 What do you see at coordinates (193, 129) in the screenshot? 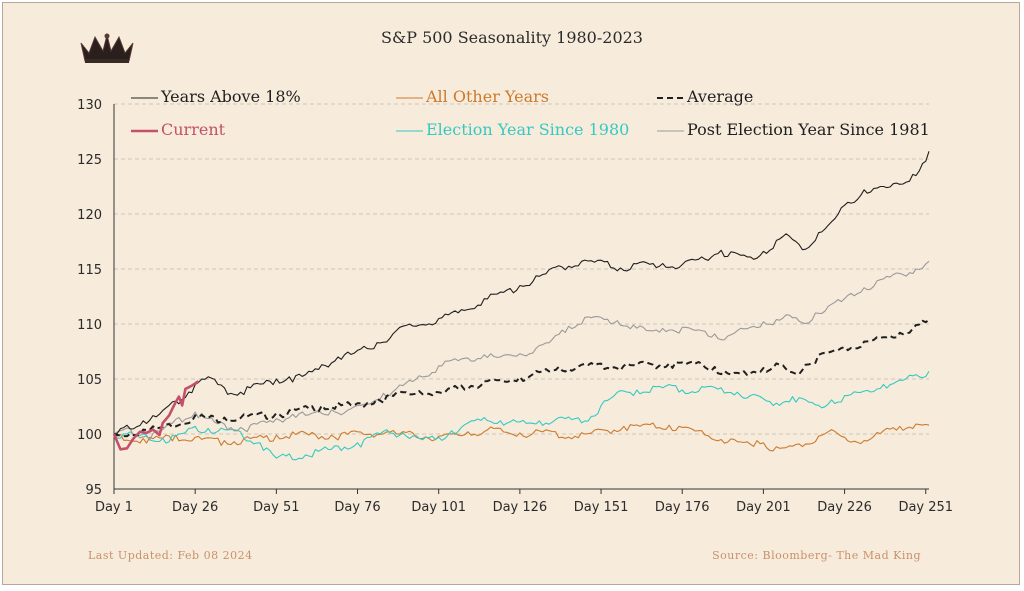
I see `legend-label-current: Current` at bounding box center [193, 129].